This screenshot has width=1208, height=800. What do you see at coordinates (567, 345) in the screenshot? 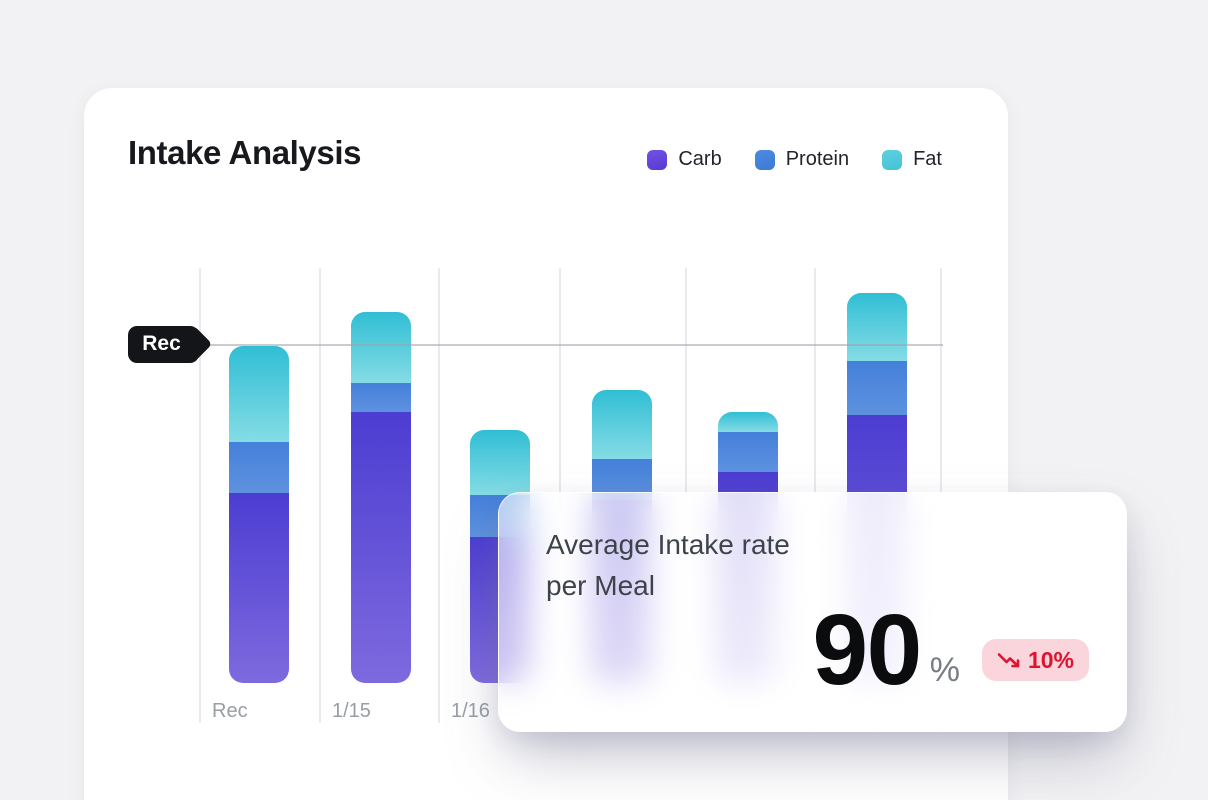
I see `rec-line` at bounding box center [567, 345].